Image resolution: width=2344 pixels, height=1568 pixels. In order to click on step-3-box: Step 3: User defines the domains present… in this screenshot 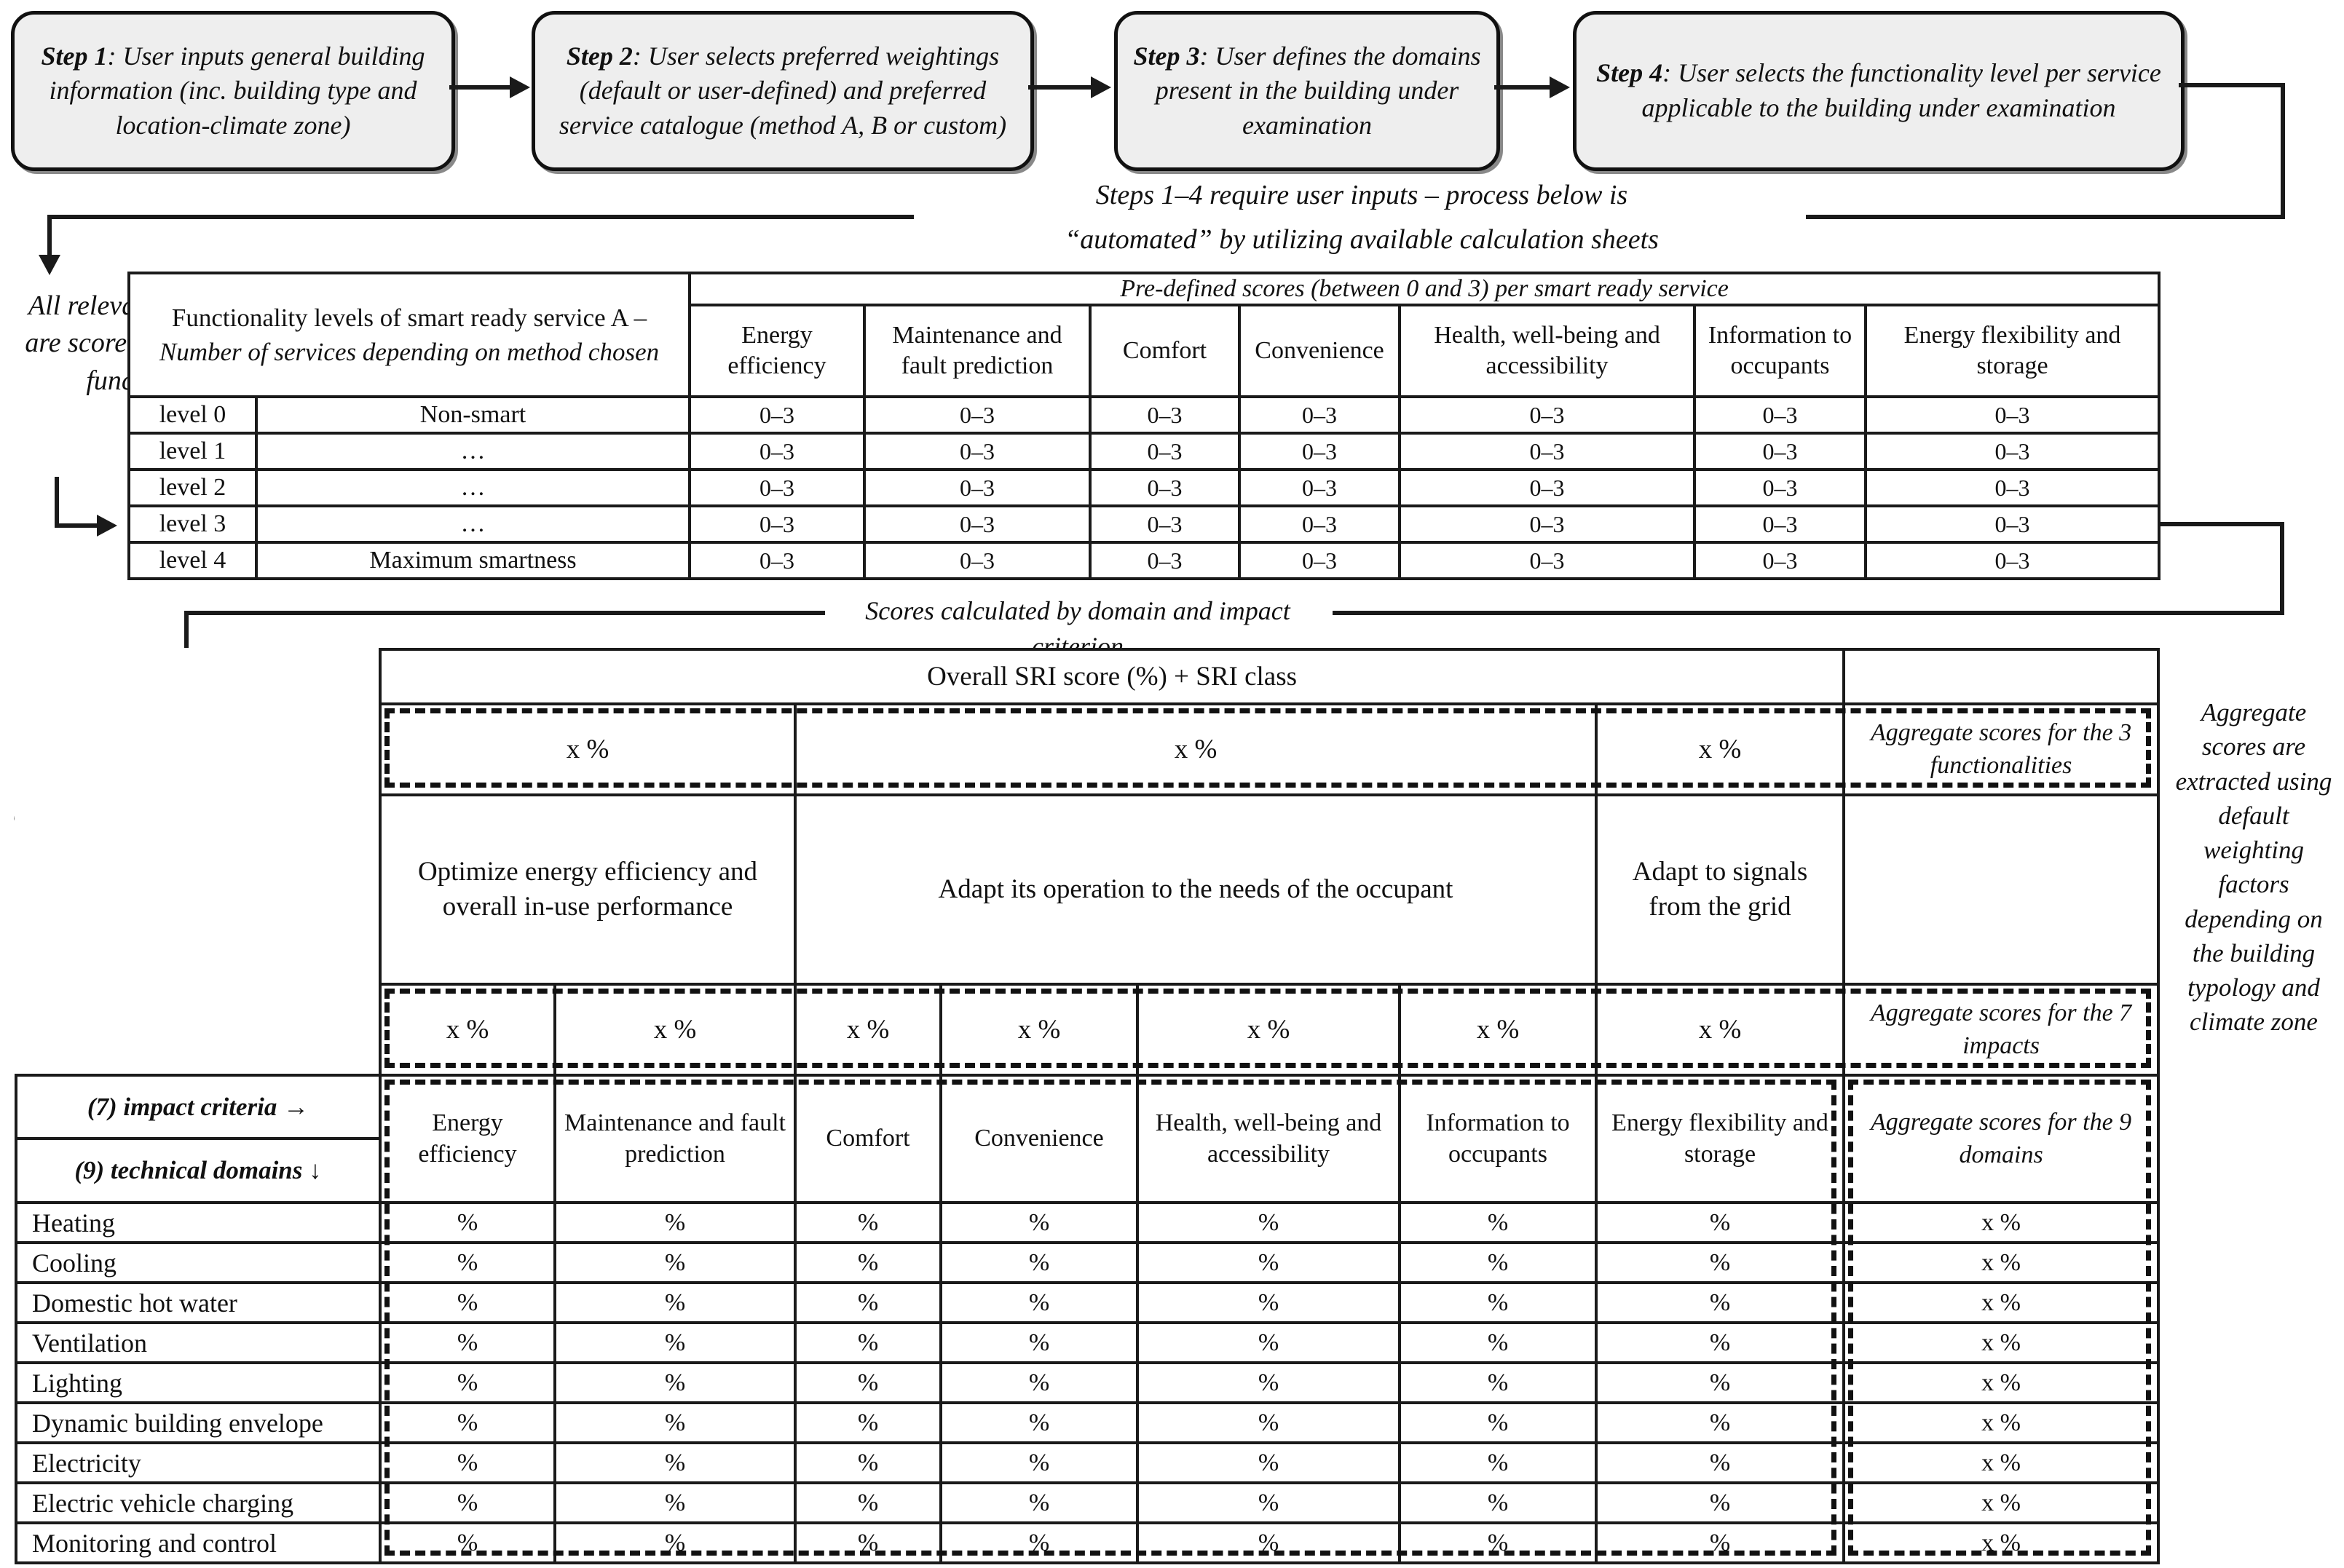, I will do `click(1307, 91)`.